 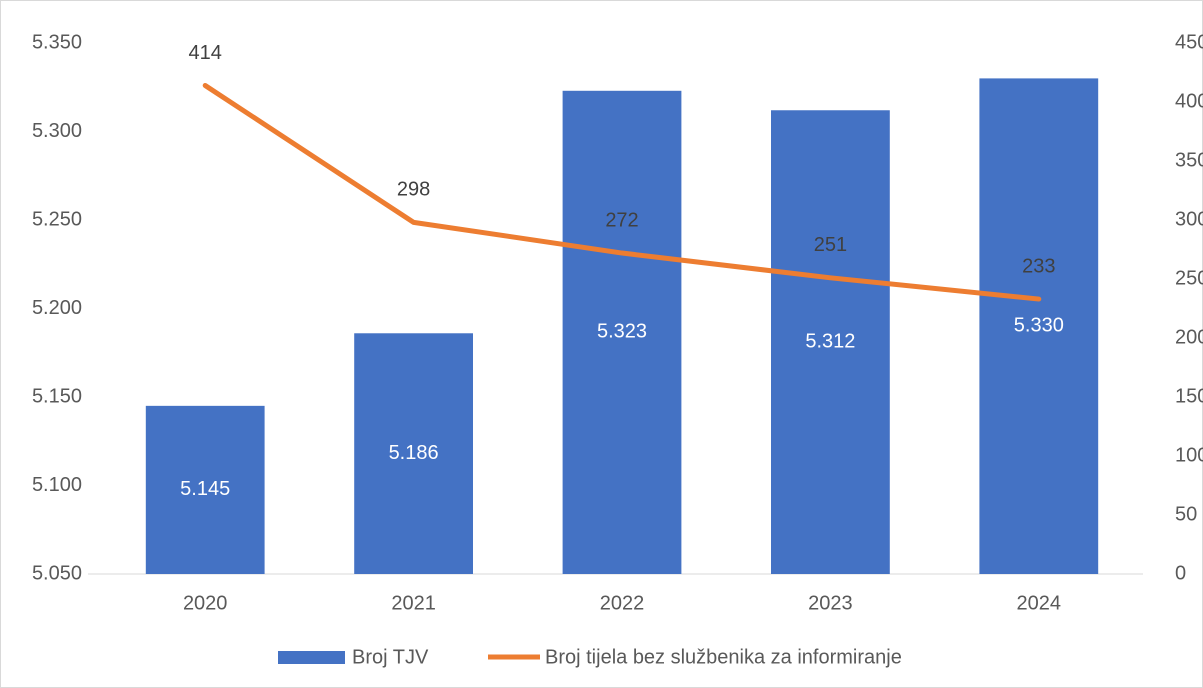 I want to click on y-tick-label: 5.150, so click(x=57, y=396).